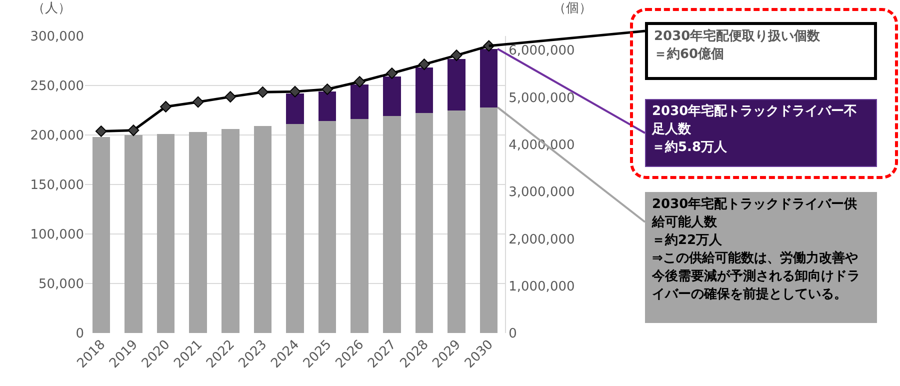  Describe the element at coordinates (541, 286) in the screenshot. I see `y2-tick-label: 1,000,000` at that location.